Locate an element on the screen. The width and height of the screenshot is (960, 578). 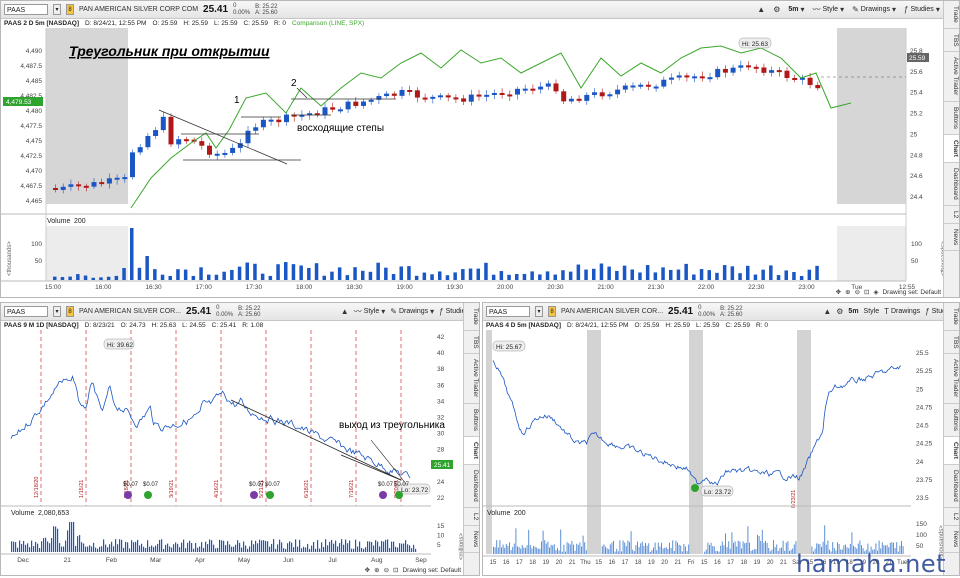
bl-bottom-bar: ✥ ⊕ ⊖ ⊡ Drawing set: Default is located at coordinates (232, 570).